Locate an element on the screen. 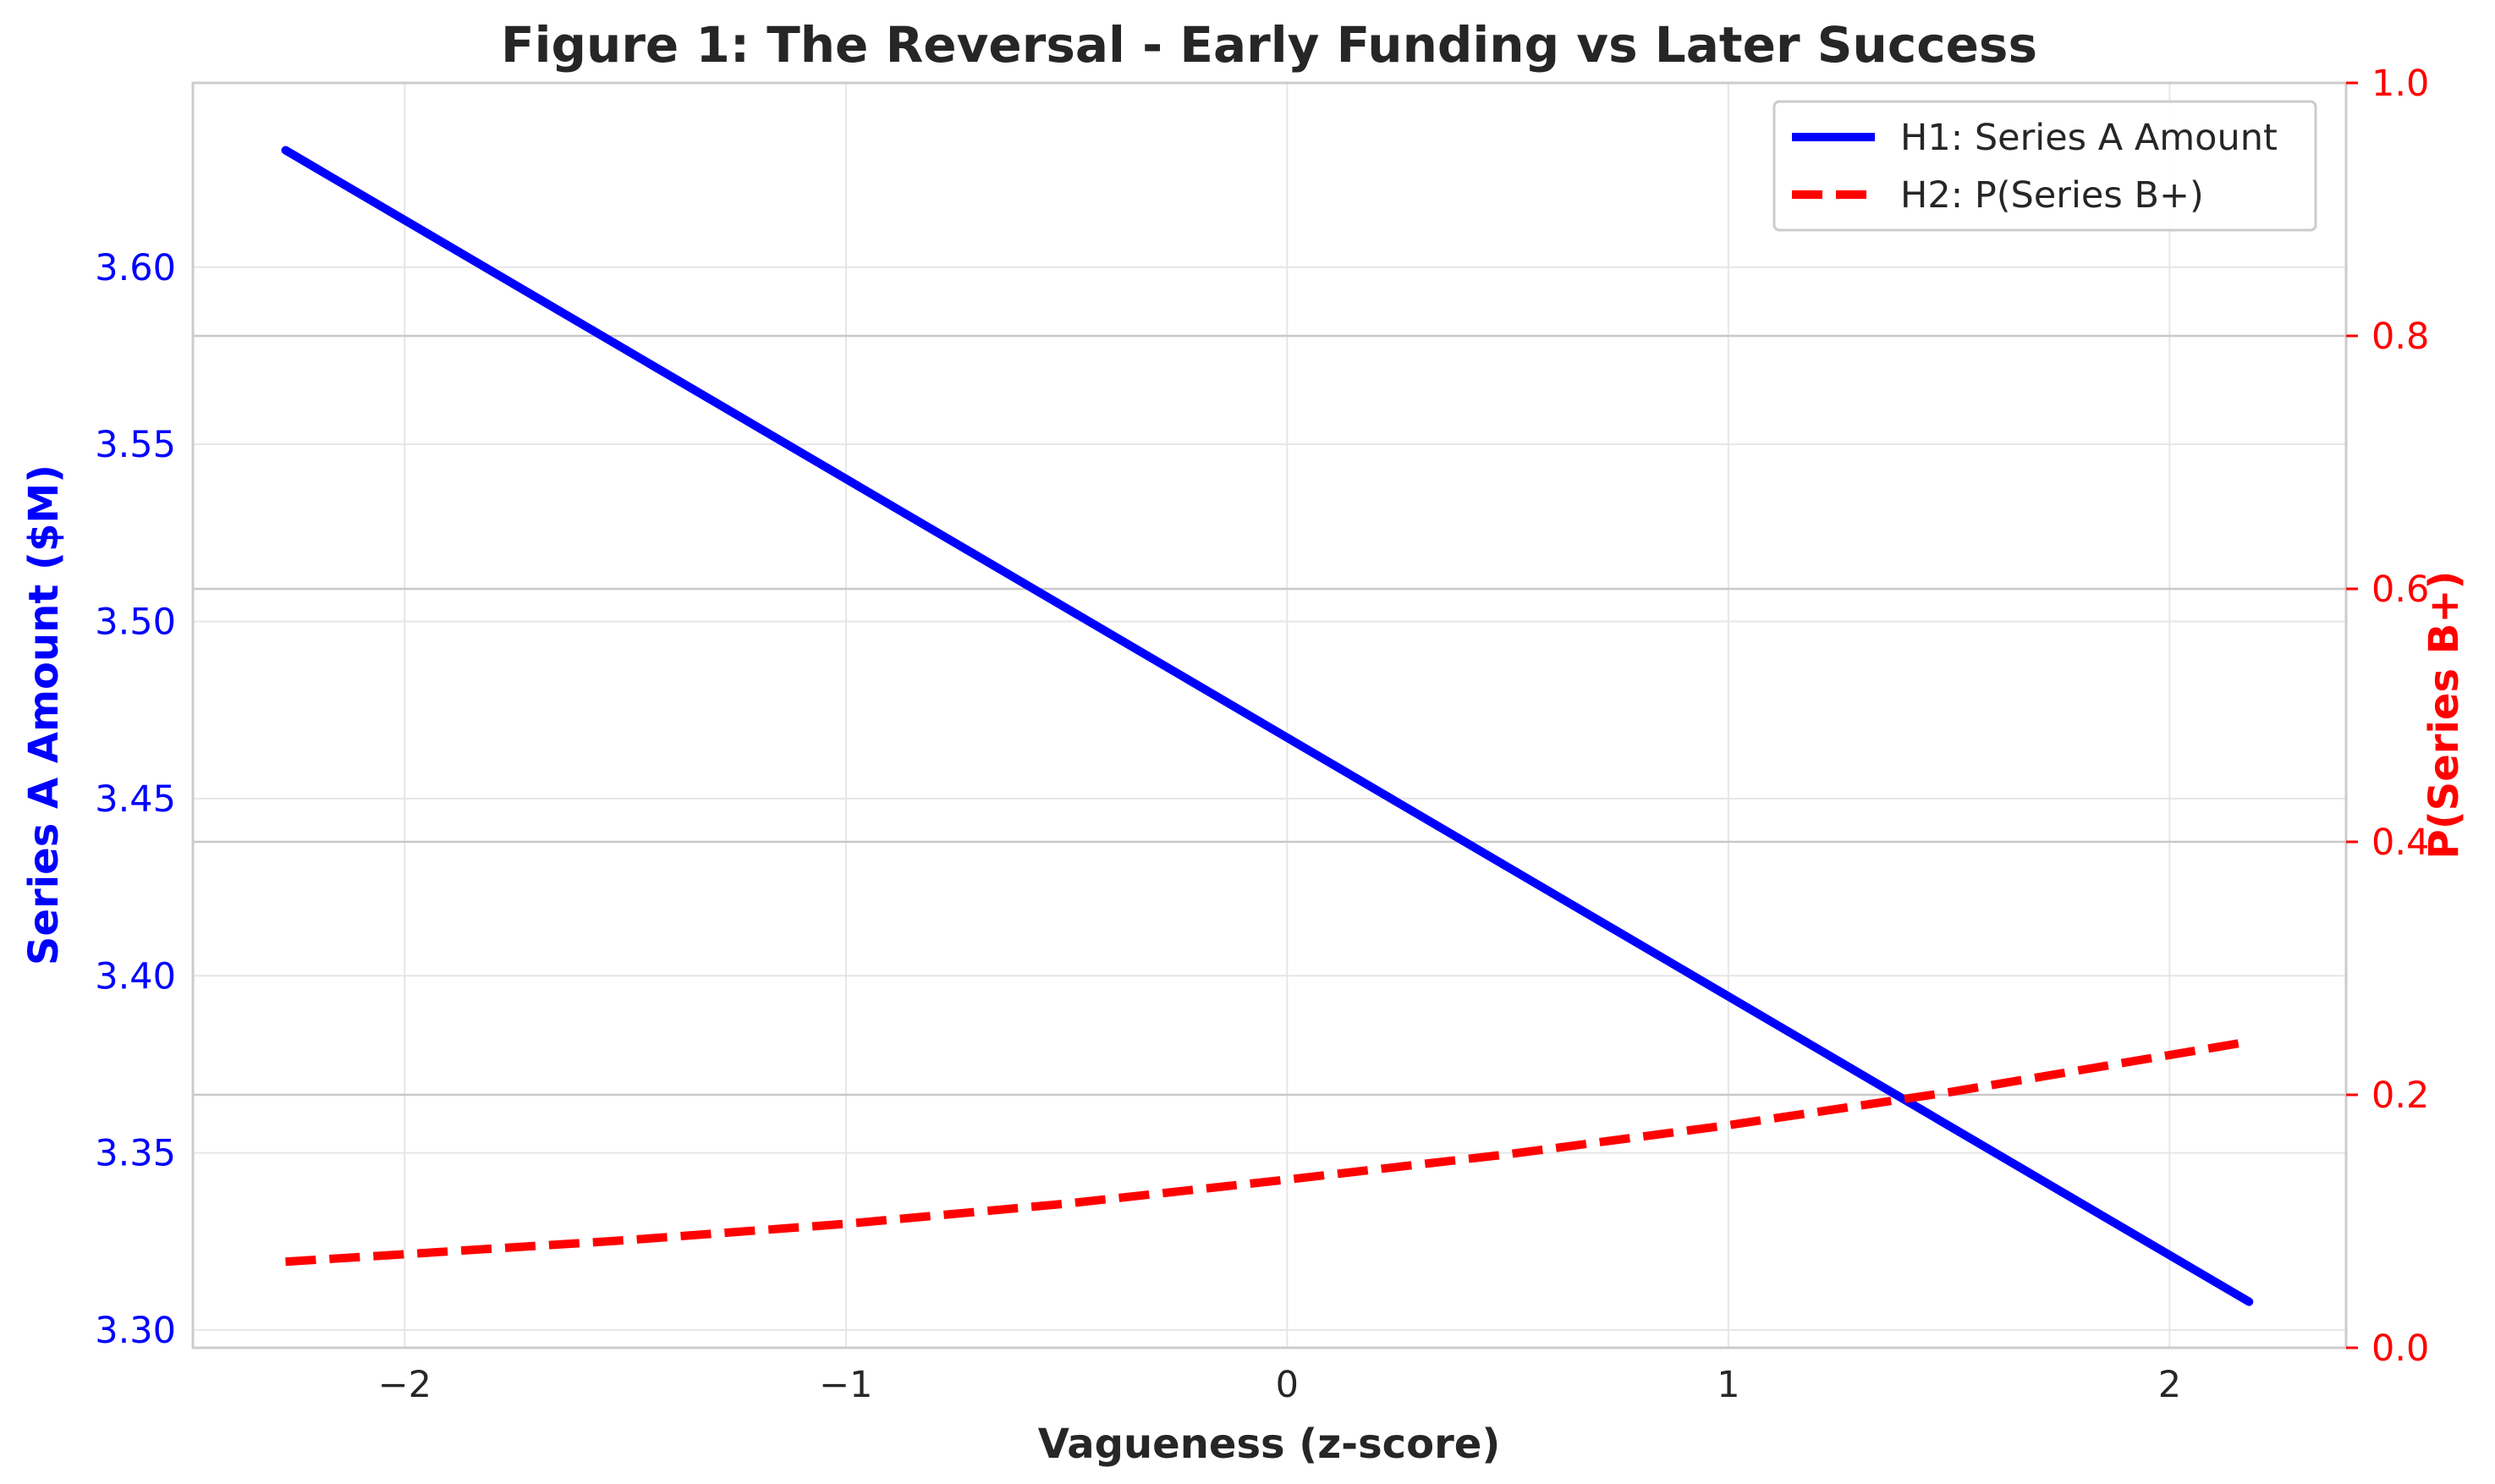  y-left-tick-label: 3.60 is located at coordinates (135, 268).